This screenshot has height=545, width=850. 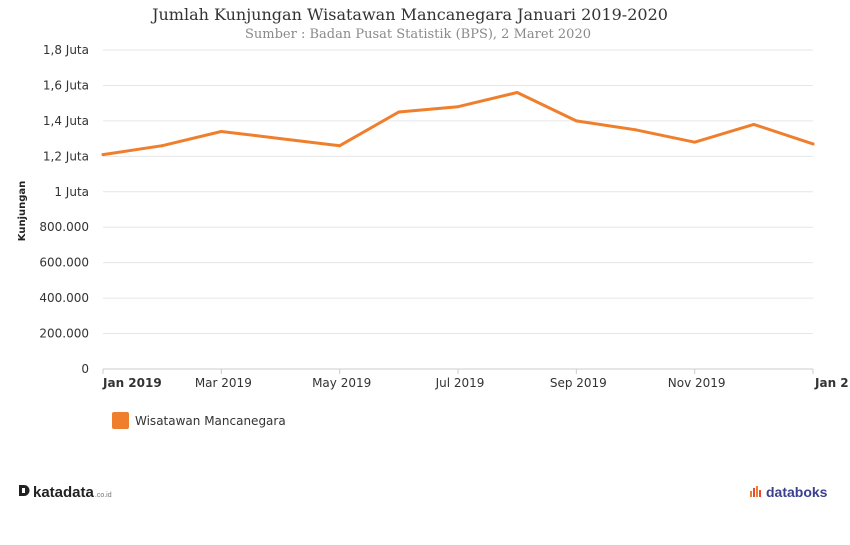 What do you see at coordinates (64, 263) in the screenshot?
I see `y-tick-label: 600.000` at bounding box center [64, 263].